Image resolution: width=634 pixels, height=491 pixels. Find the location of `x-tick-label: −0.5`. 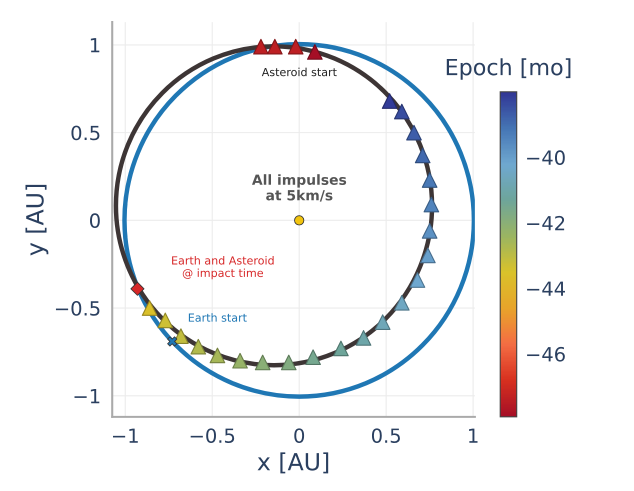

x-tick-label: −0.5 is located at coordinates (212, 436).